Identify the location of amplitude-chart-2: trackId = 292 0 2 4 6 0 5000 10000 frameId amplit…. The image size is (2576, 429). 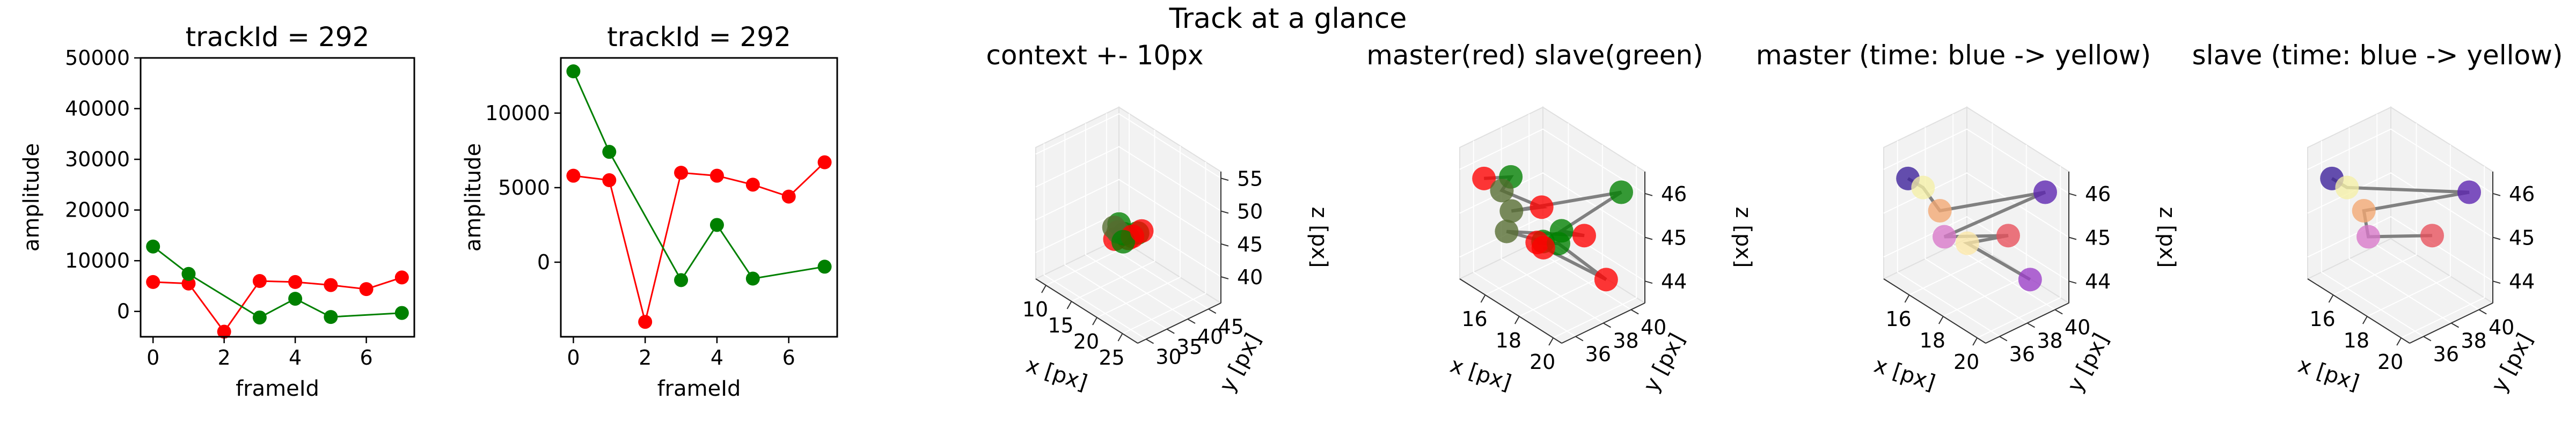
(649, 211).